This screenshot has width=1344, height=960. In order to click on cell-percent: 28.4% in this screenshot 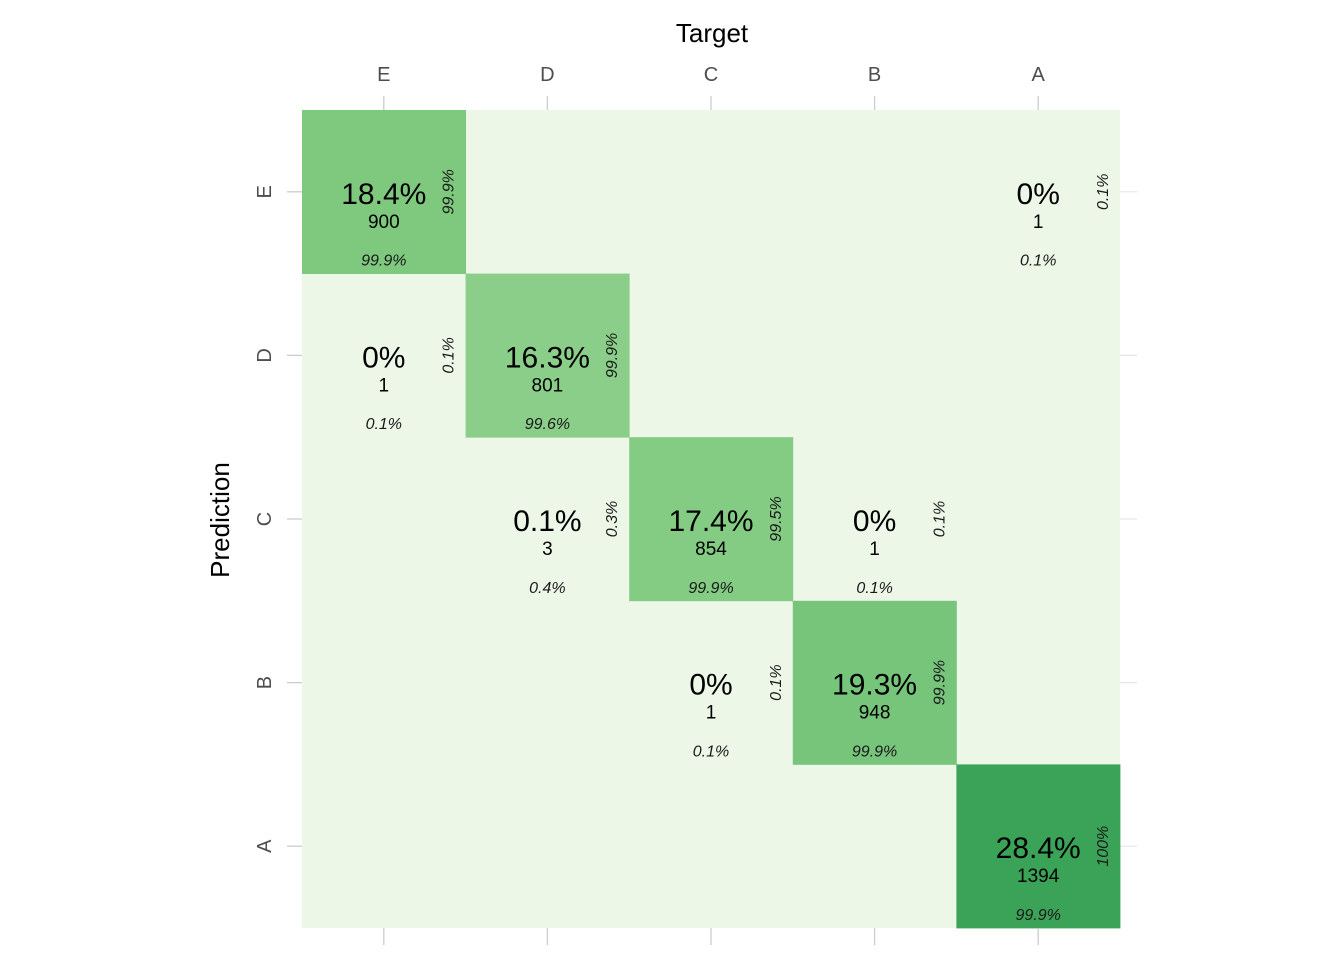, I will do `click(1038, 848)`.